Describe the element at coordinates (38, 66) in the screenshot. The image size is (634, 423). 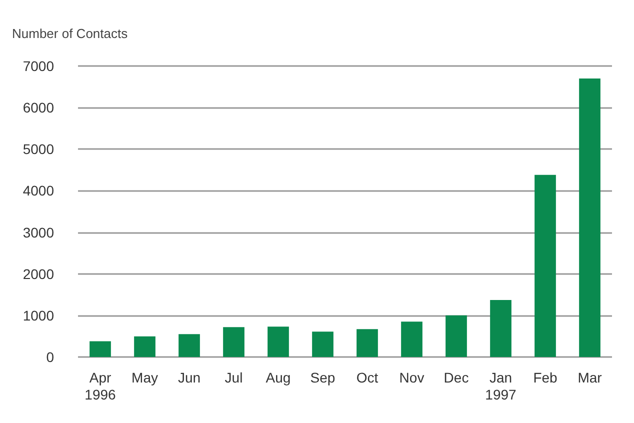
I see `y-tick-label: 7000` at that location.